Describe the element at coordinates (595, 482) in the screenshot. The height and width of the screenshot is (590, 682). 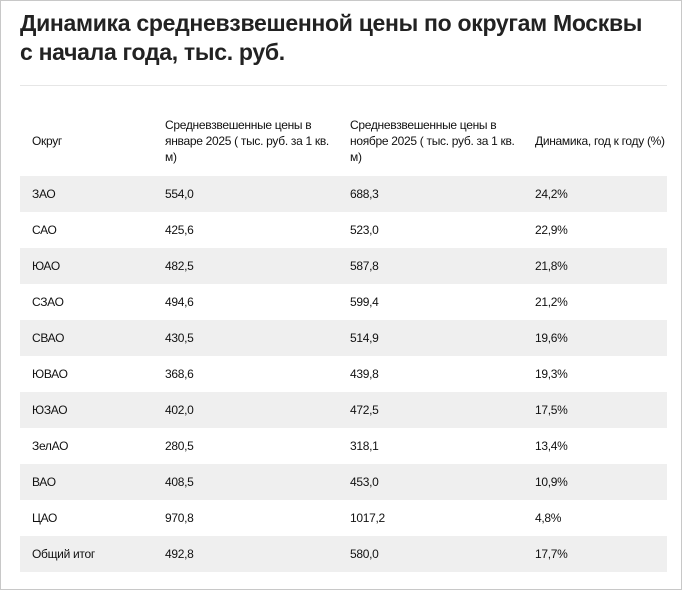
I see `cell-dynamics: 10,9%` at that location.